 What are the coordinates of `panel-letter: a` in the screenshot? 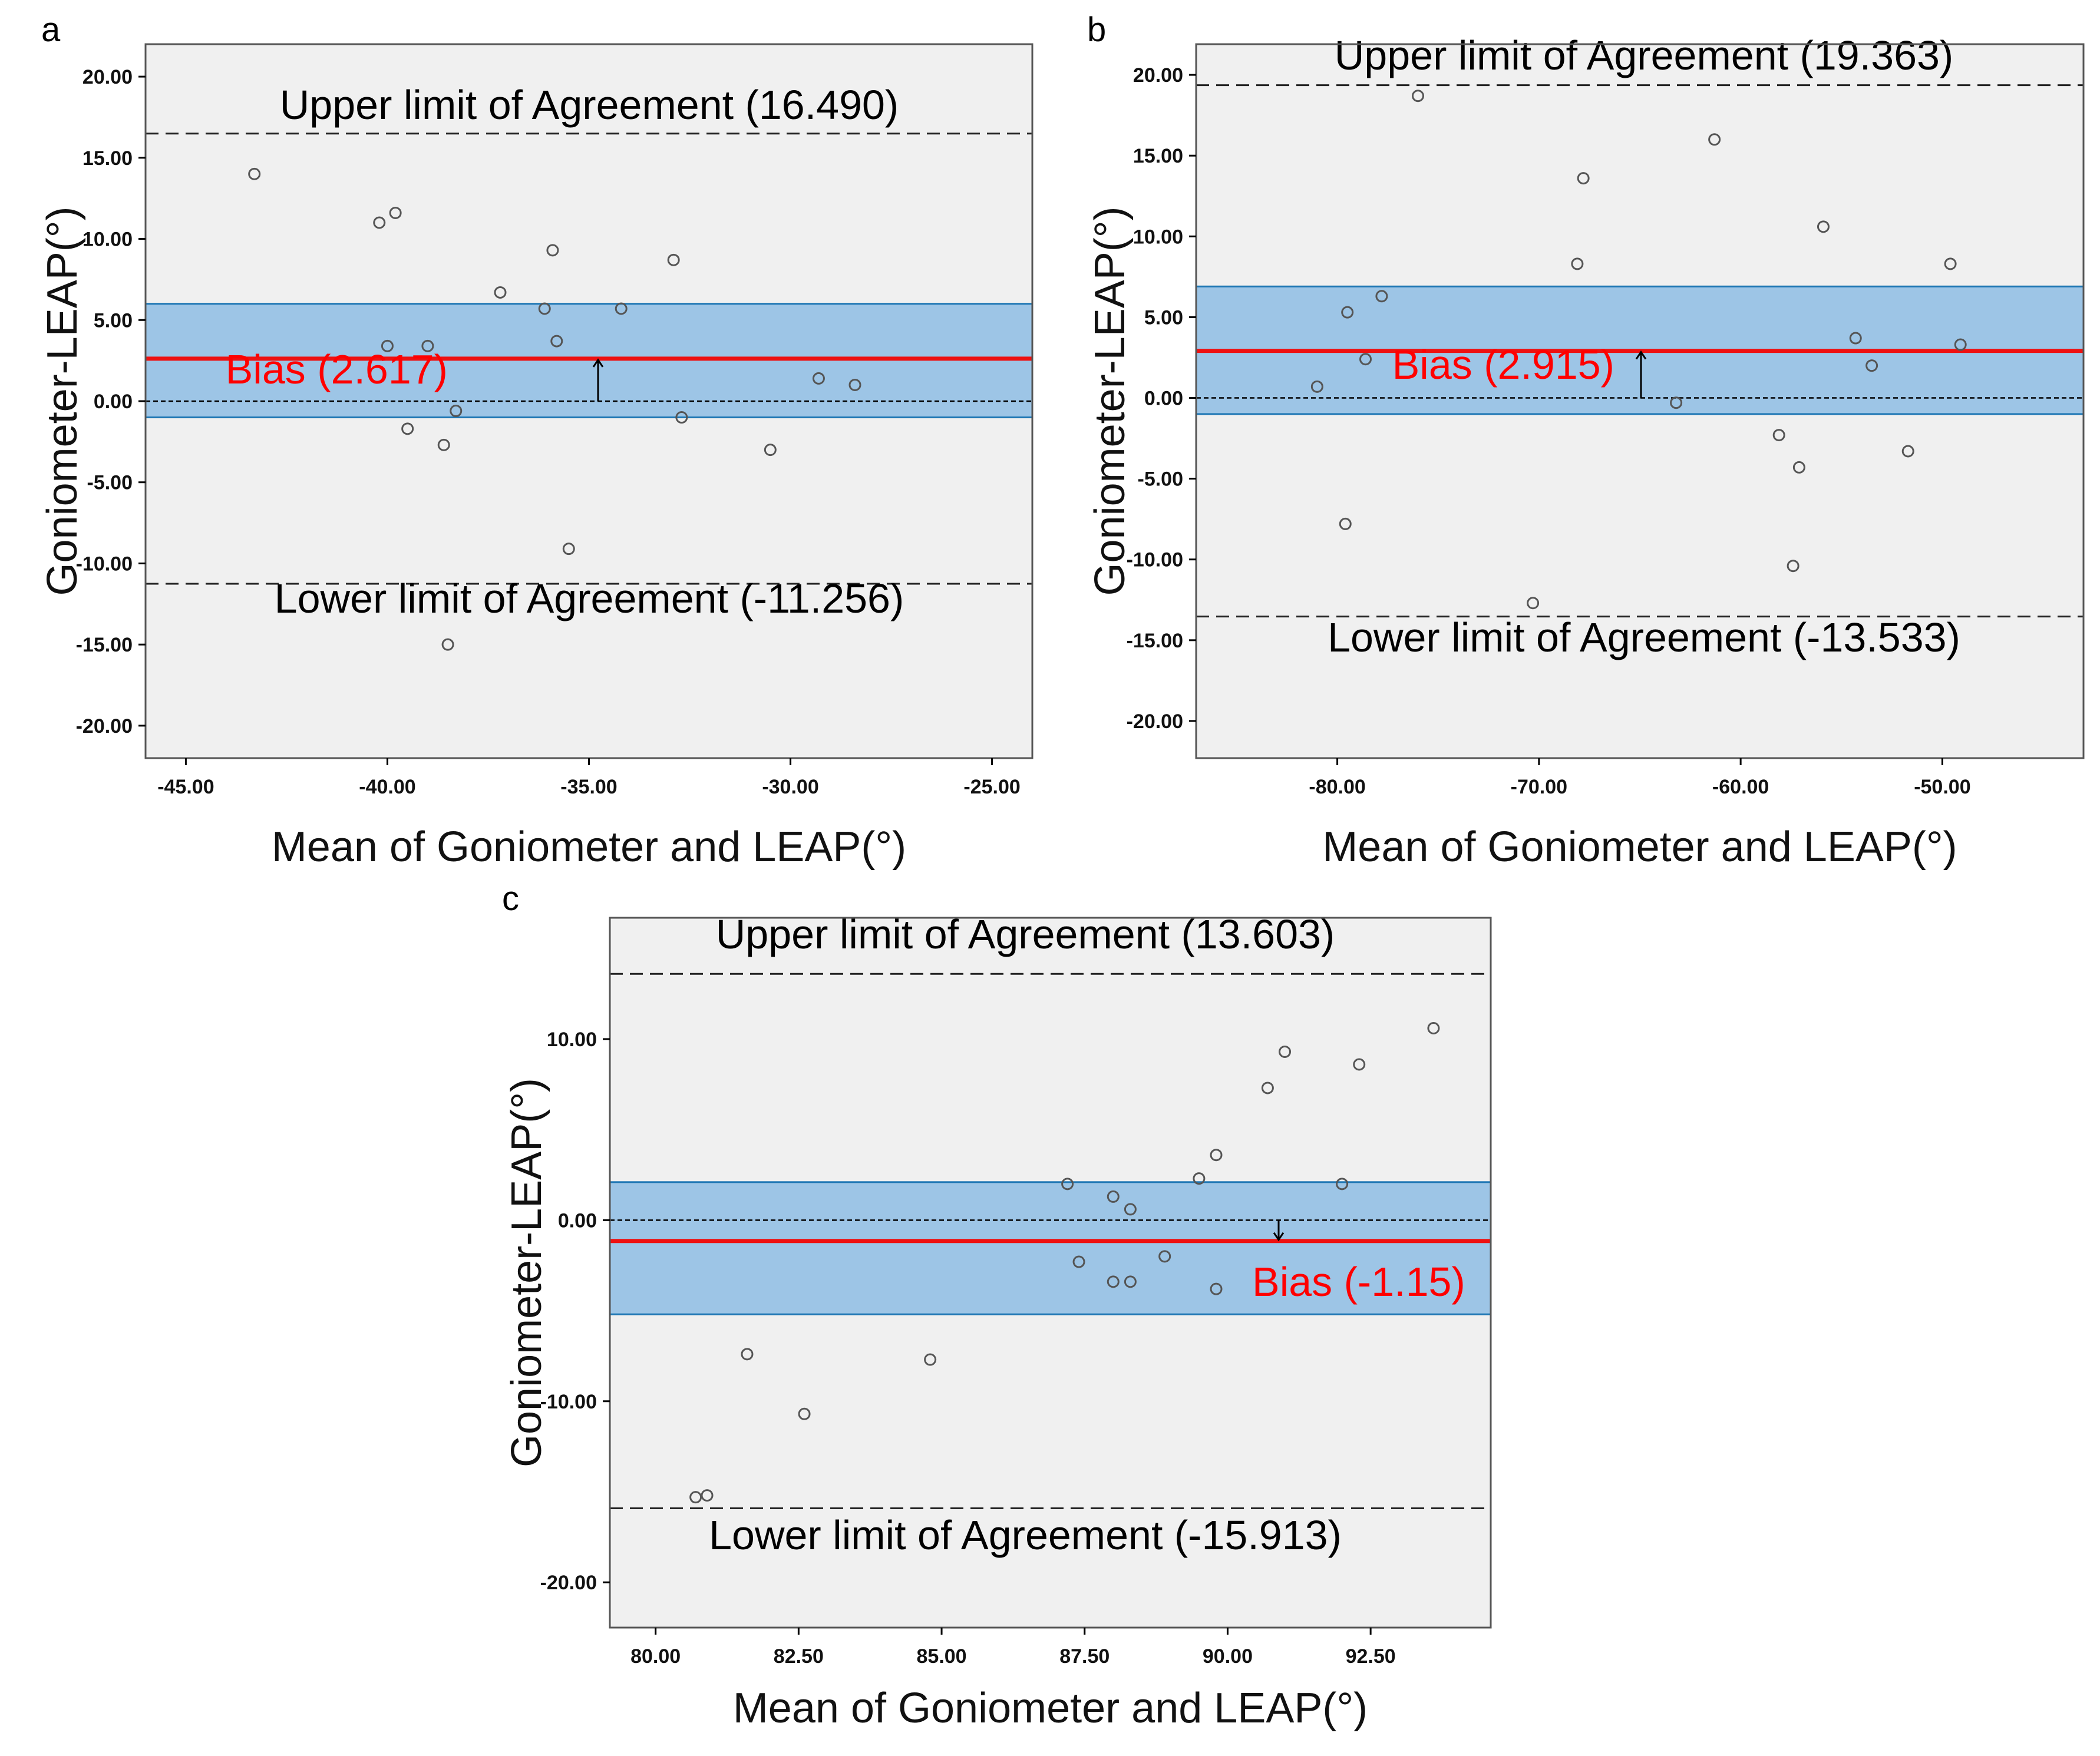 It's located at (51, 30).